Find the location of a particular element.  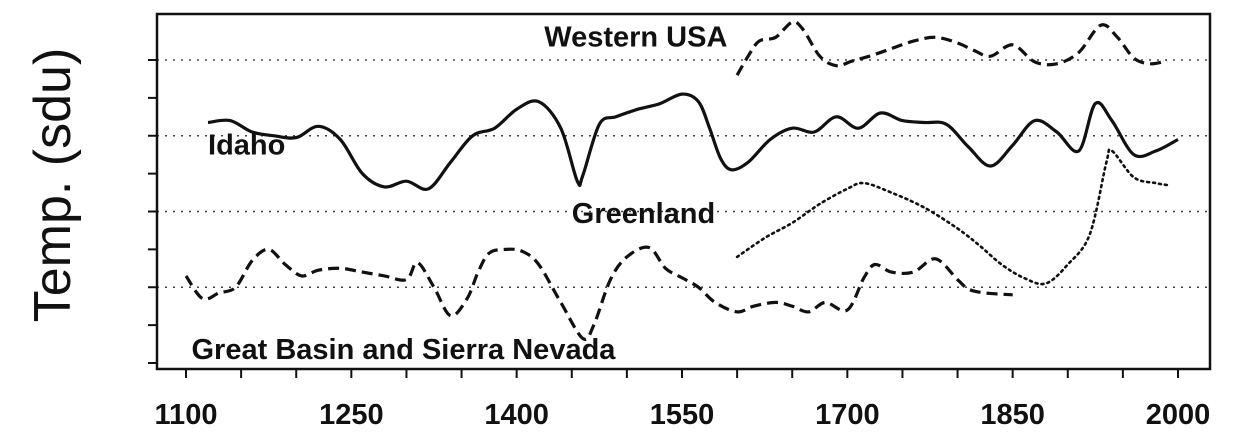

series-label-western-usa: Western USA is located at coordinates (635, 38).